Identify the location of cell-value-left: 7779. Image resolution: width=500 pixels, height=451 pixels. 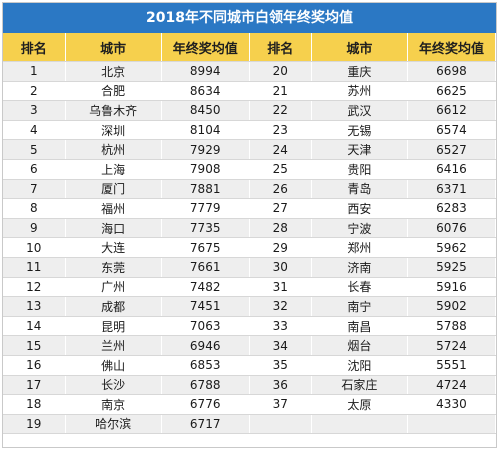
(205, 208).